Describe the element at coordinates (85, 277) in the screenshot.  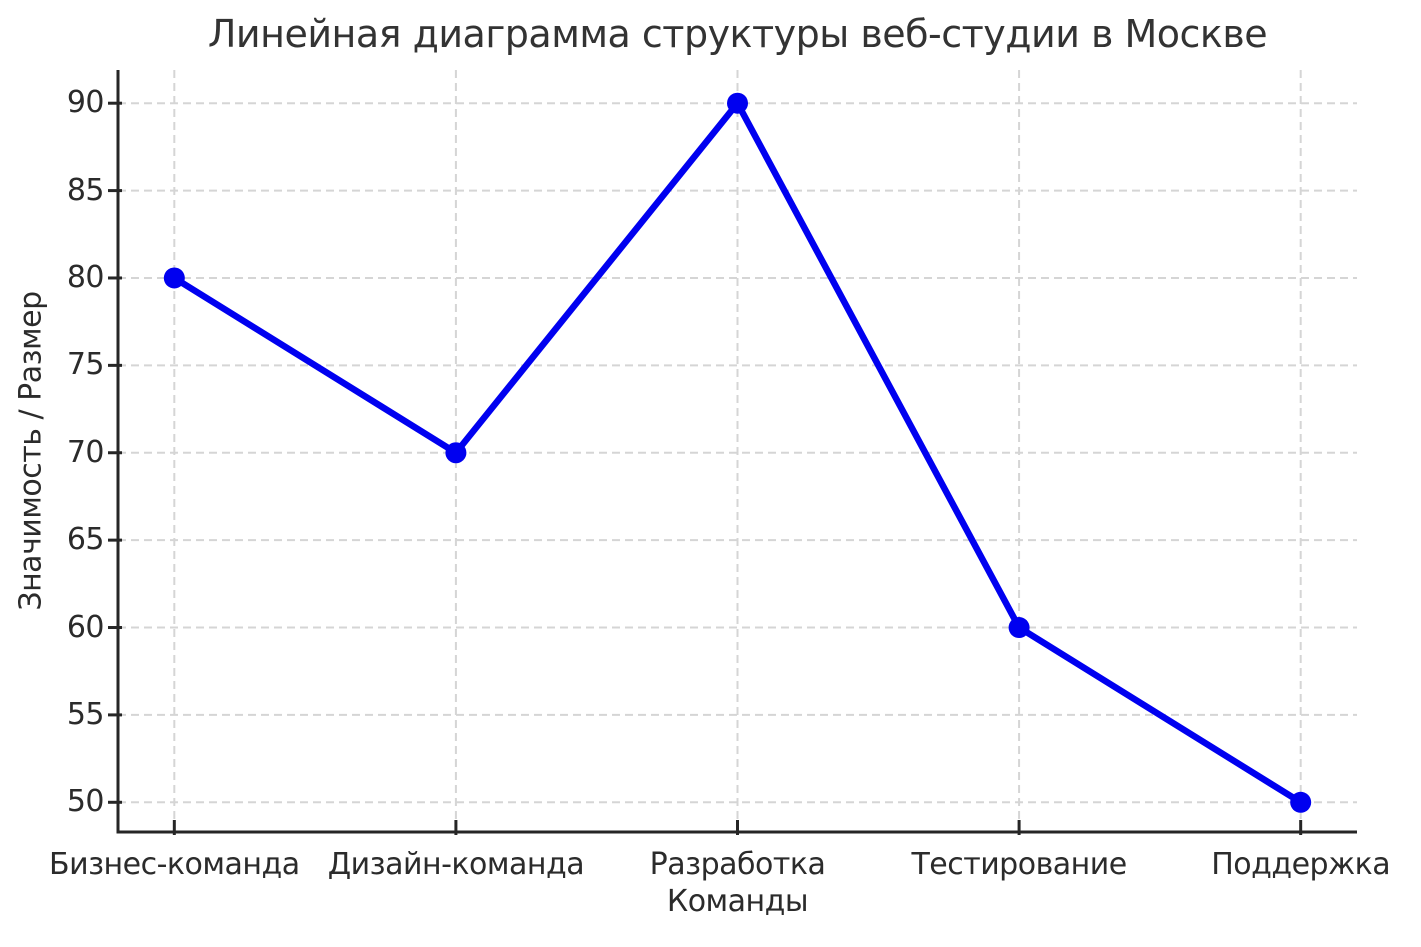
I see `y-tick-label: 80` at that location.